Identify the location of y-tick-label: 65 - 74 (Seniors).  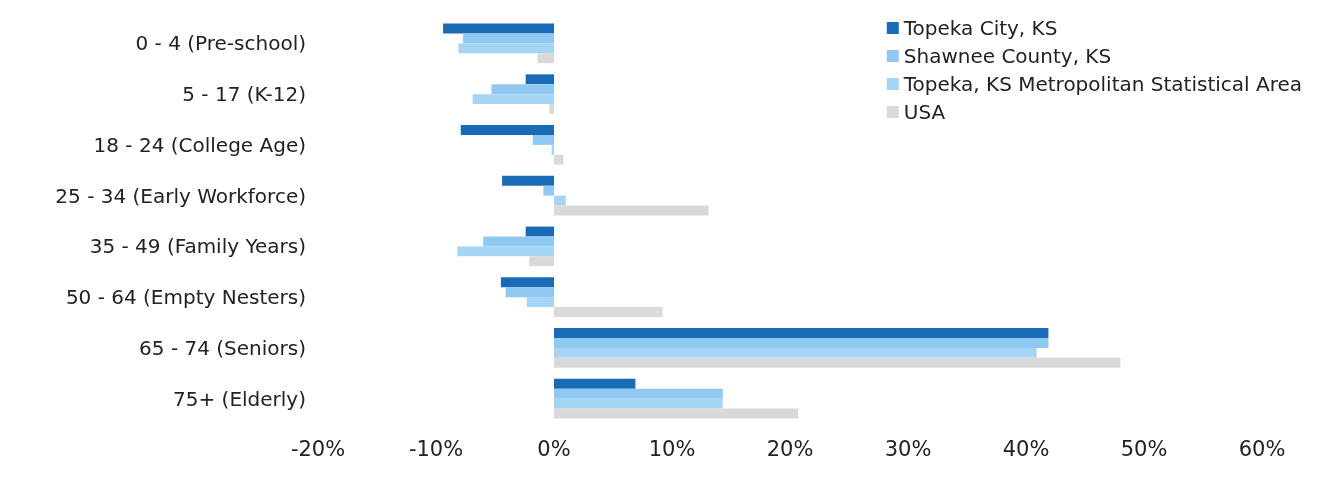
(222, 347).